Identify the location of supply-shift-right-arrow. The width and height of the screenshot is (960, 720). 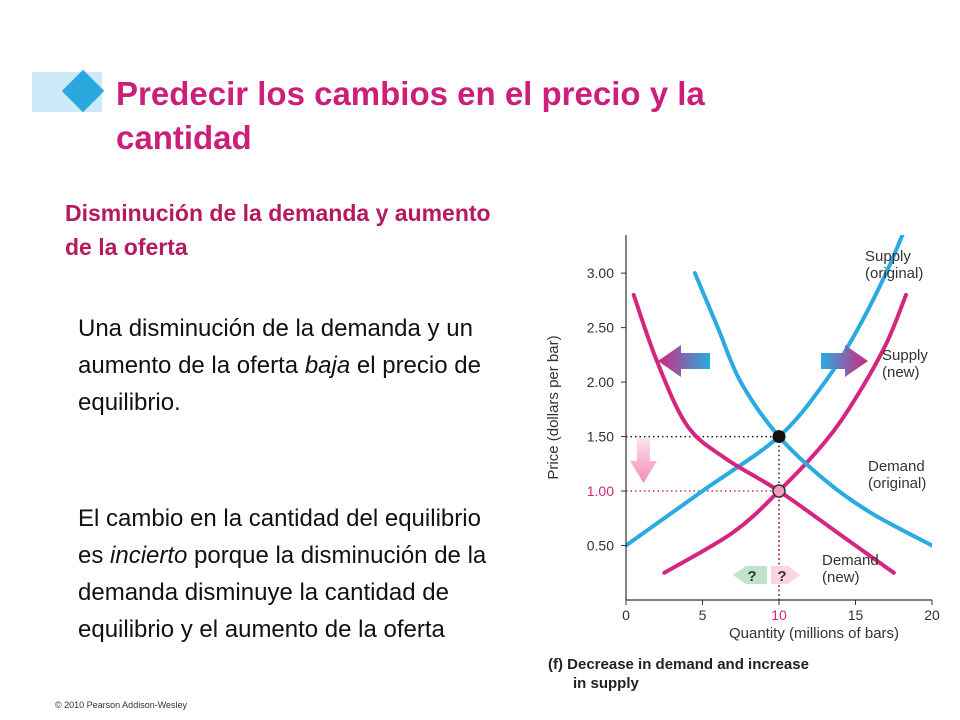
(844, 361).